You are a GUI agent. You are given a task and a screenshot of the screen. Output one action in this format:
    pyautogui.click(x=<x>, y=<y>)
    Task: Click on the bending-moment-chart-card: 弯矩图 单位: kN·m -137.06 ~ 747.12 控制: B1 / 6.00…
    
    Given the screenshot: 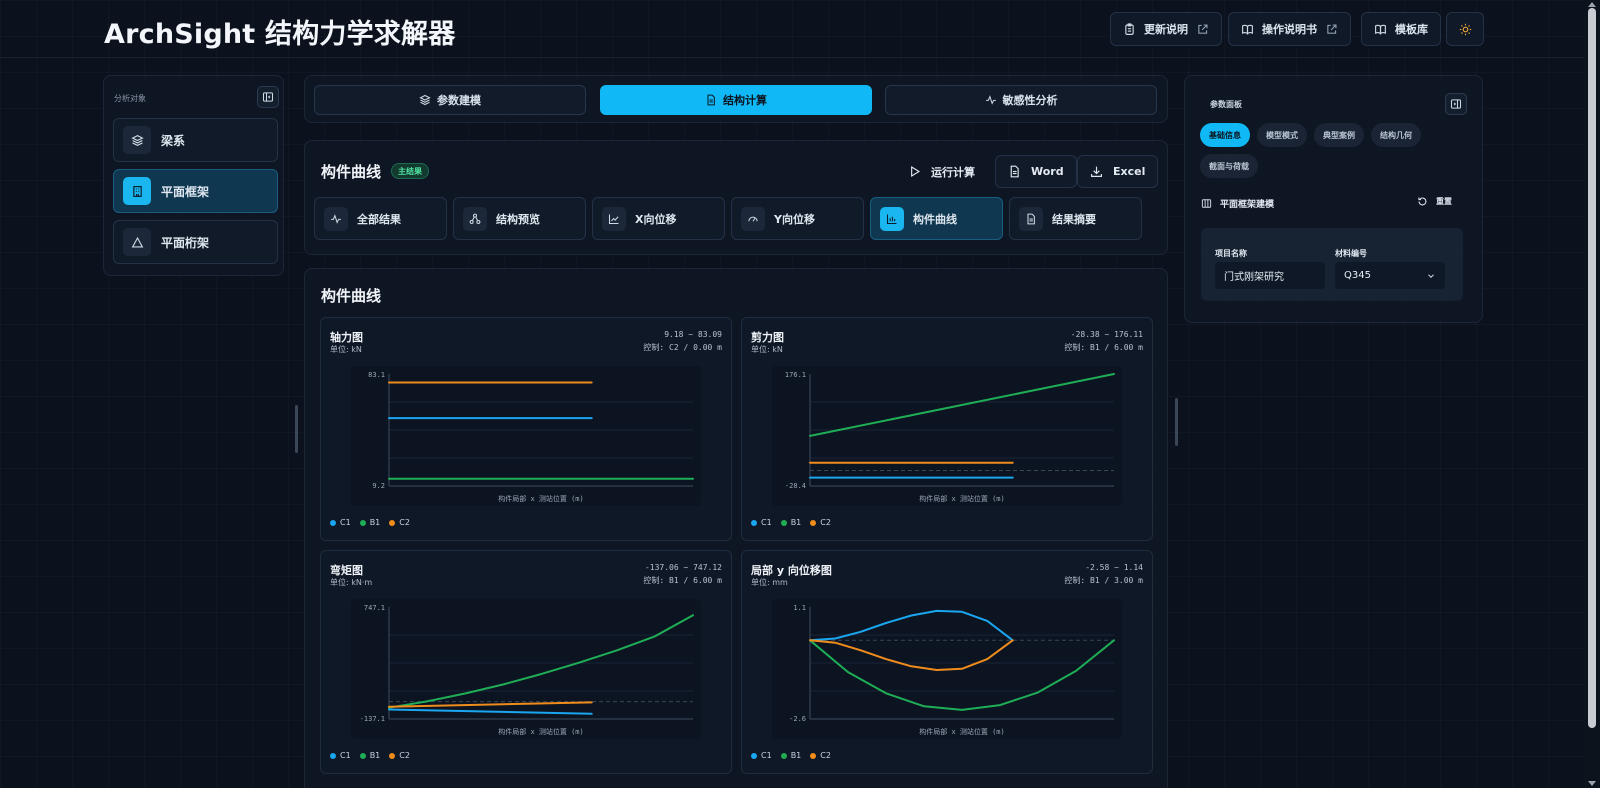 What is the action you would take?
    pyautogui.click(x=526, y=662)
    